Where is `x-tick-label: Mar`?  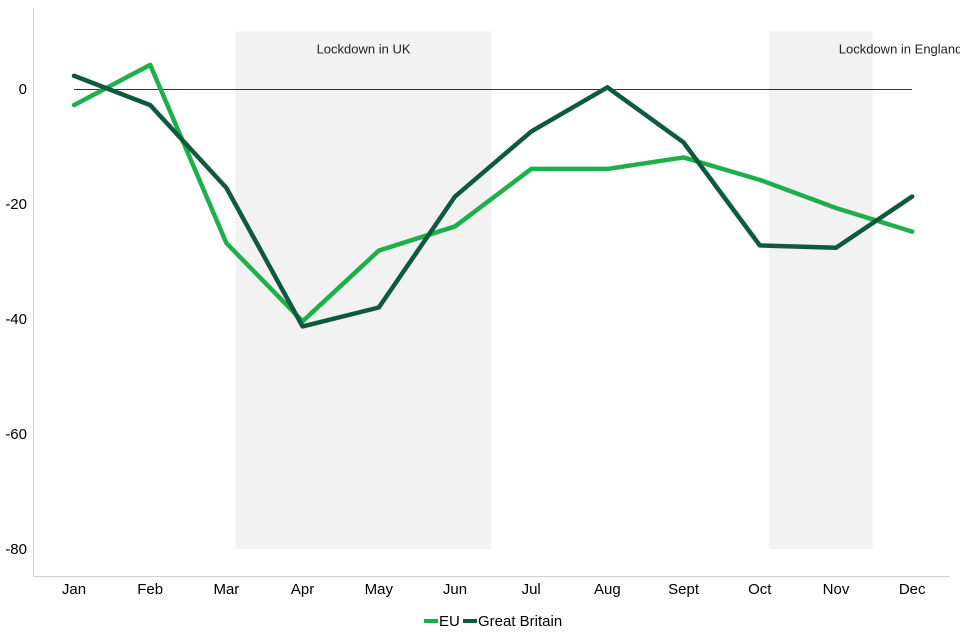
x-tick-label: Mar is located at coordinates (226, 589).